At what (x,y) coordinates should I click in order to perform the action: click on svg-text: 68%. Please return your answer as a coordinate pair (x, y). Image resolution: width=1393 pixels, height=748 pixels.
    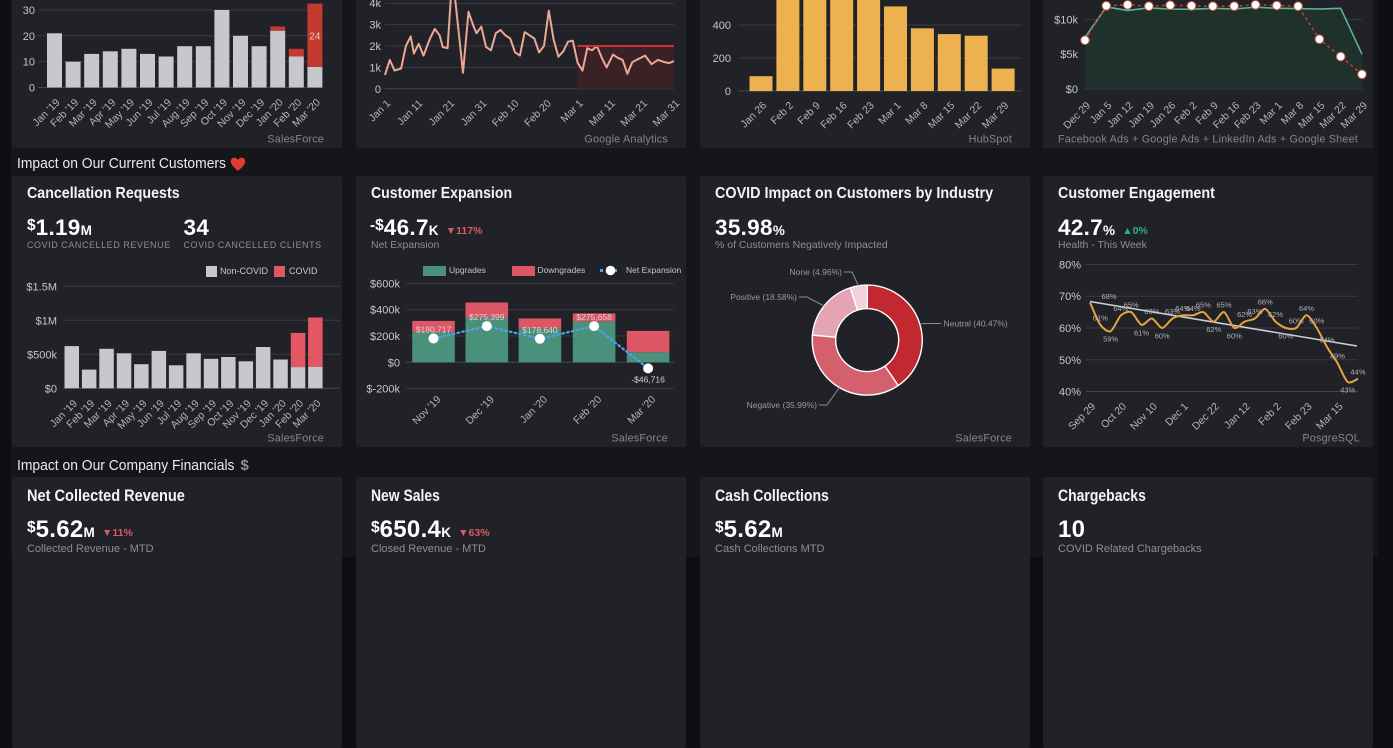
    Looking at the image, I should click on (1108, 296).